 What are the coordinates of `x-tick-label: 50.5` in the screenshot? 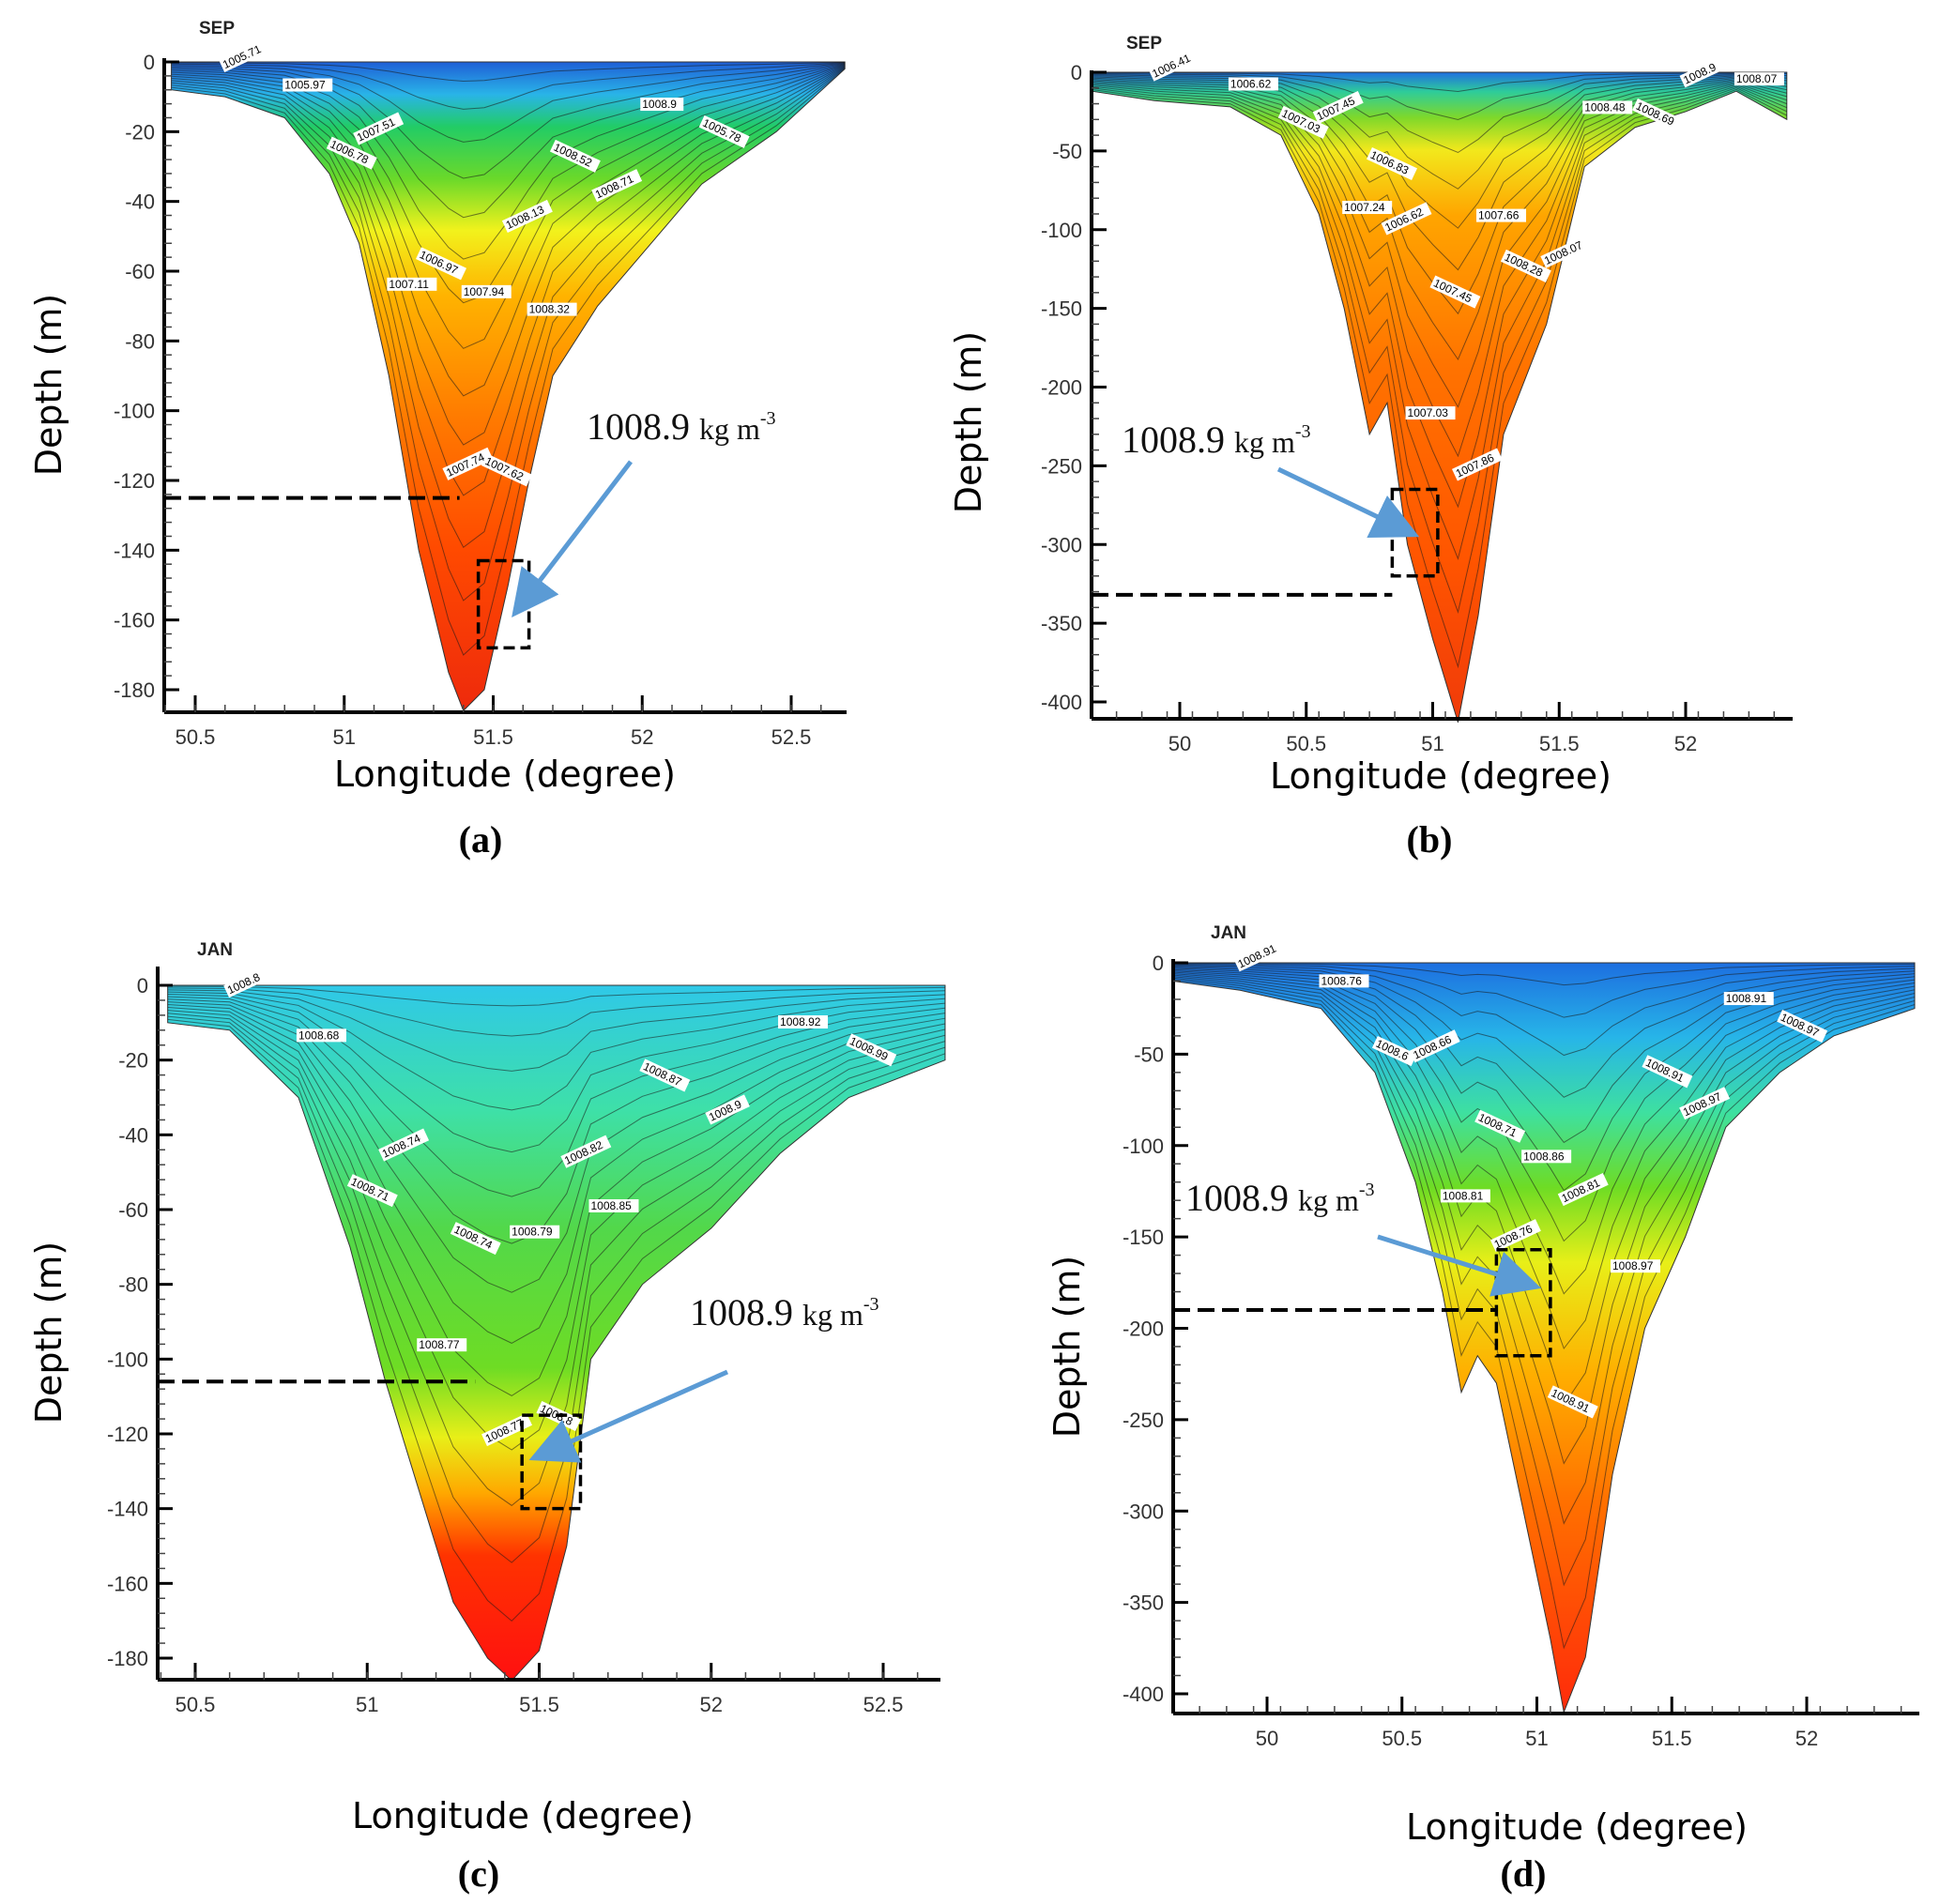 It's located at (1306, 743).